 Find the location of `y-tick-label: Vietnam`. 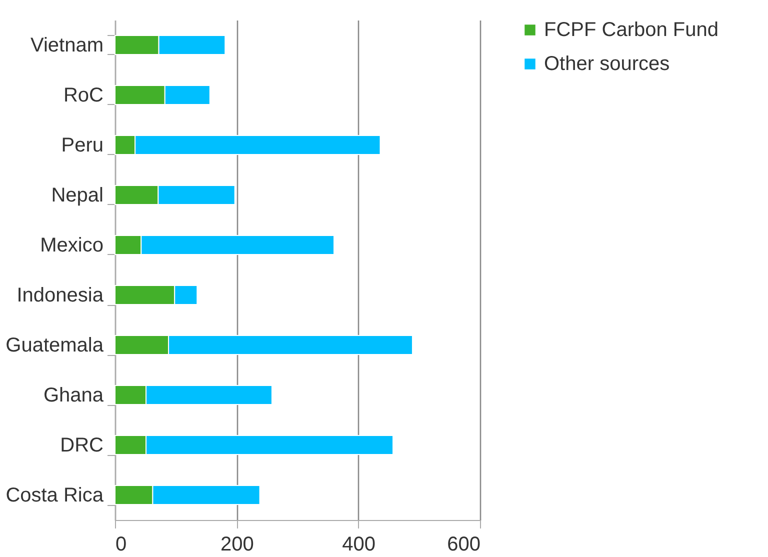

y-tick-label: Vietnam is located at coordinates (67, 45).